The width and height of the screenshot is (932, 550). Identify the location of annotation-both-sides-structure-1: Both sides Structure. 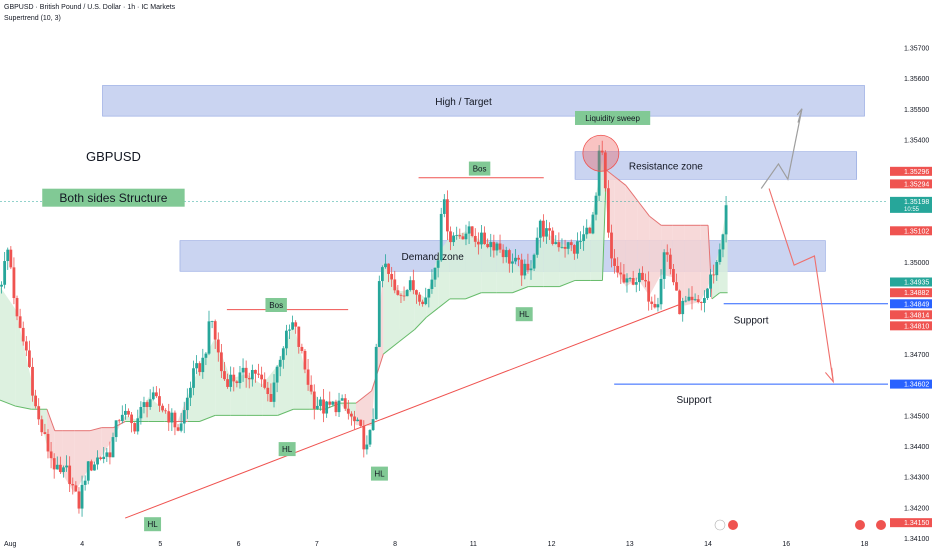
(113, 198).